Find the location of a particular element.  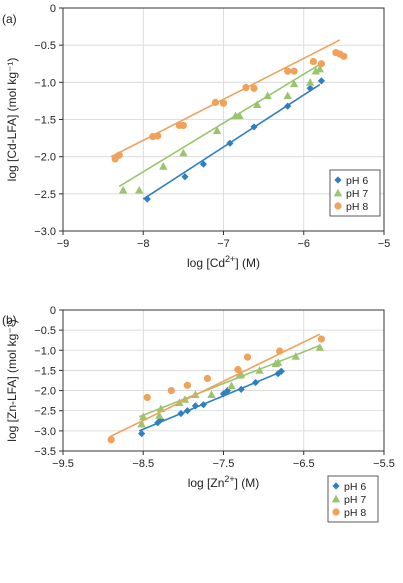

panel-b-series-ph7-fit-line is located at coordinates (229, 381).